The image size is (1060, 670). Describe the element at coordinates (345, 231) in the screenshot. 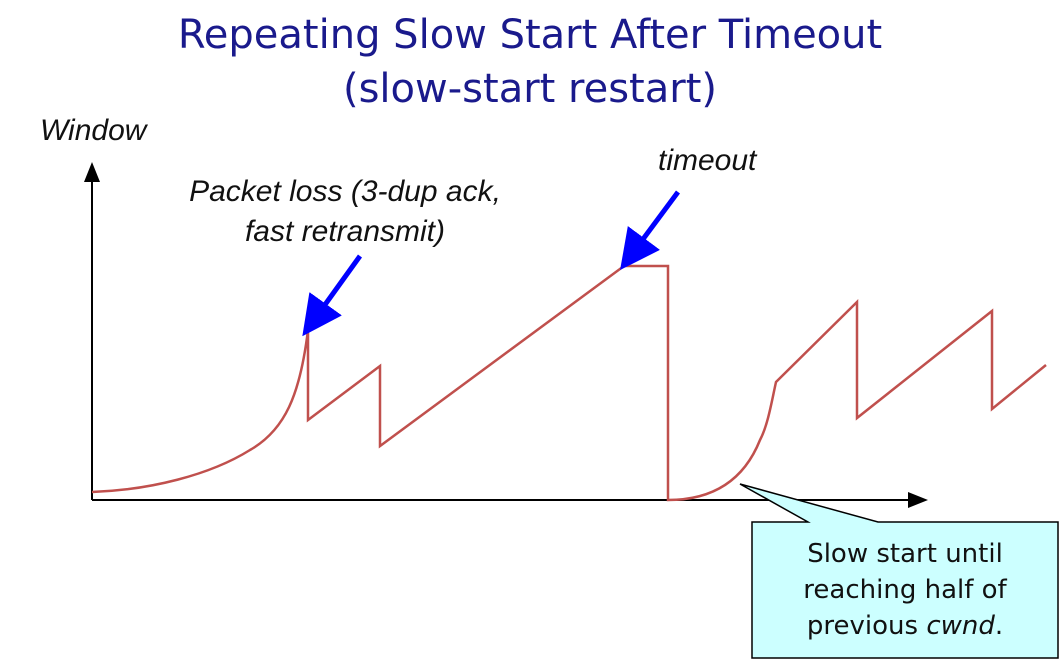

I see `packet-loss-line-2: fast retransmit)` at that location.